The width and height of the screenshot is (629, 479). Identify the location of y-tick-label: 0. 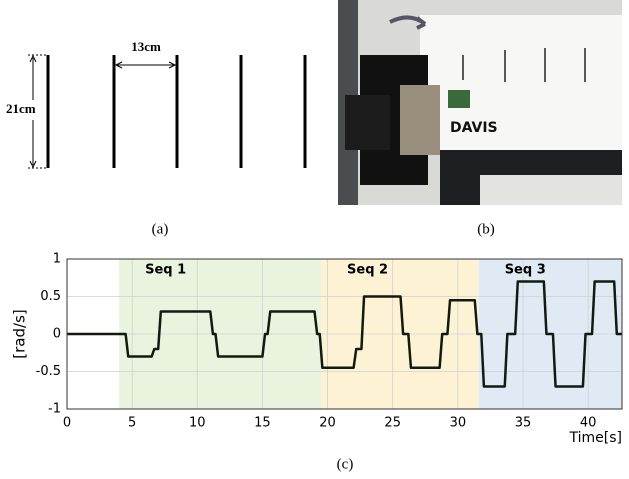
(57, 334).